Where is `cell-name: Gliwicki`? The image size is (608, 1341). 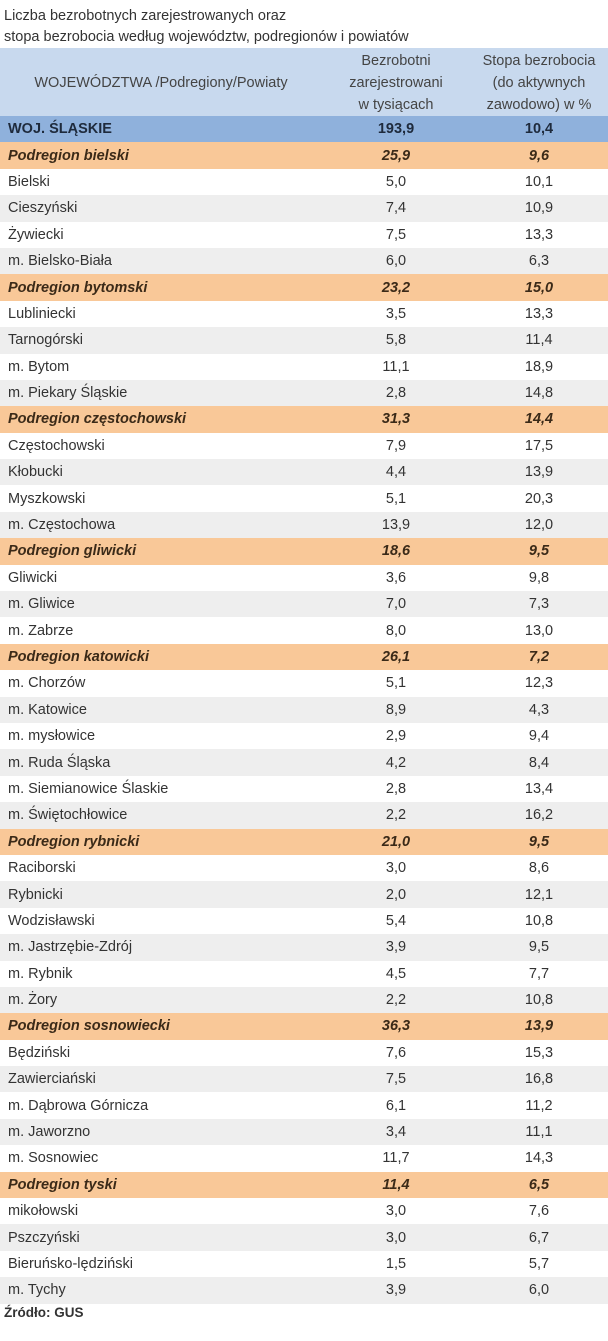
cell-name: Gliwicki is located at coordinates (161, 578).